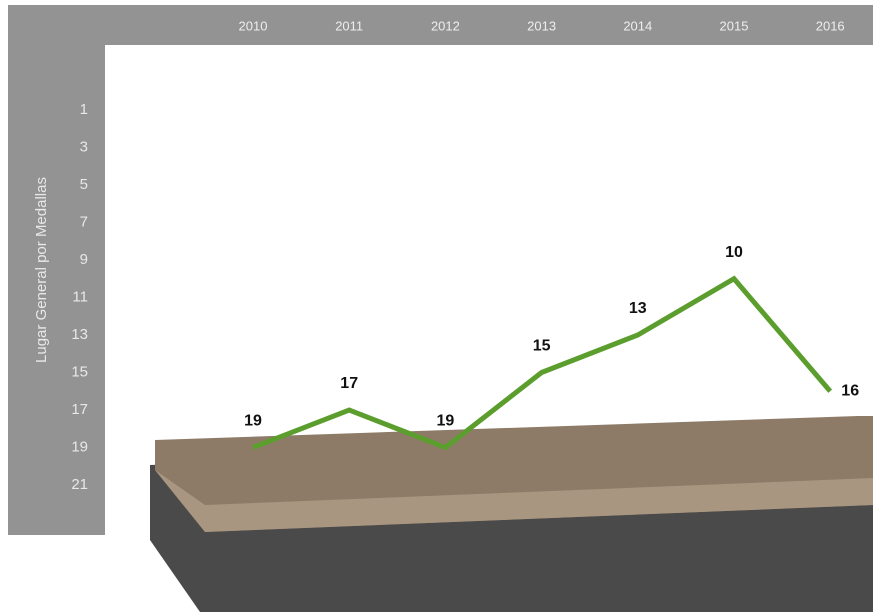  What do you see at coordinates (349, 25) in the screenshot?
I see `x-tick-label: 2011` at bounding box center [349, 25].